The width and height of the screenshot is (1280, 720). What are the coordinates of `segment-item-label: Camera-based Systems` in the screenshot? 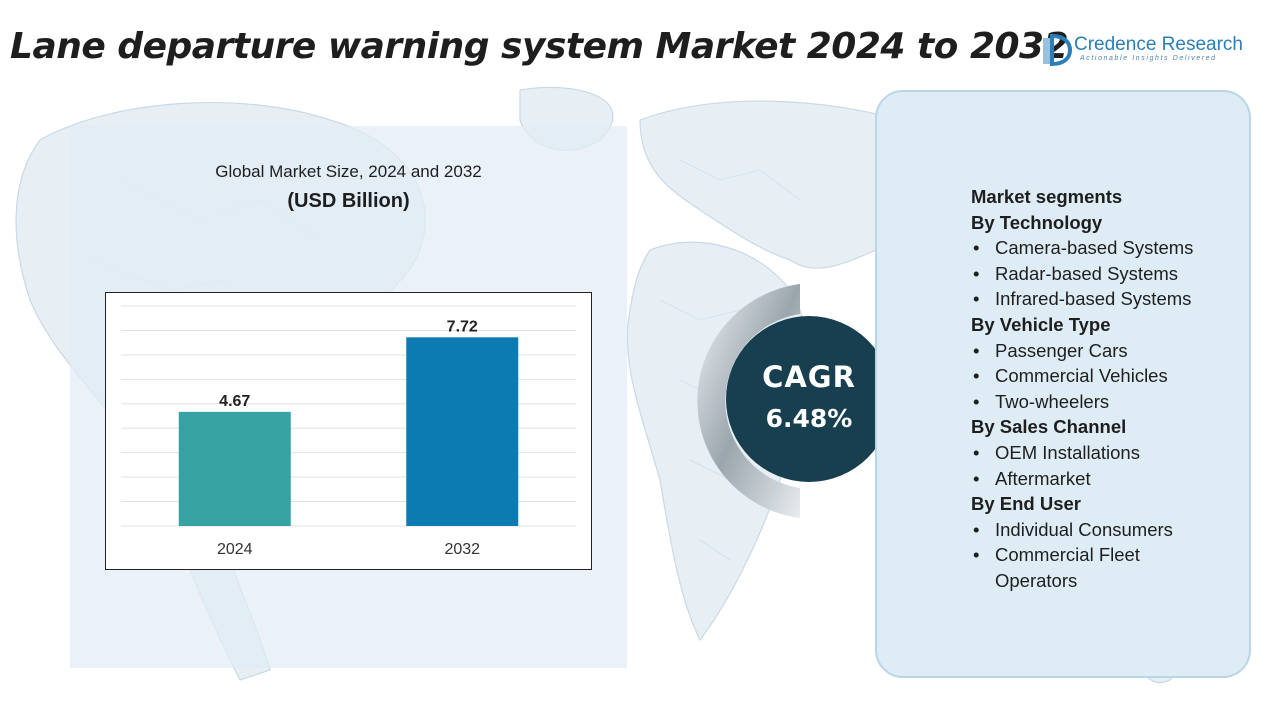 It's located at (1094, 248).